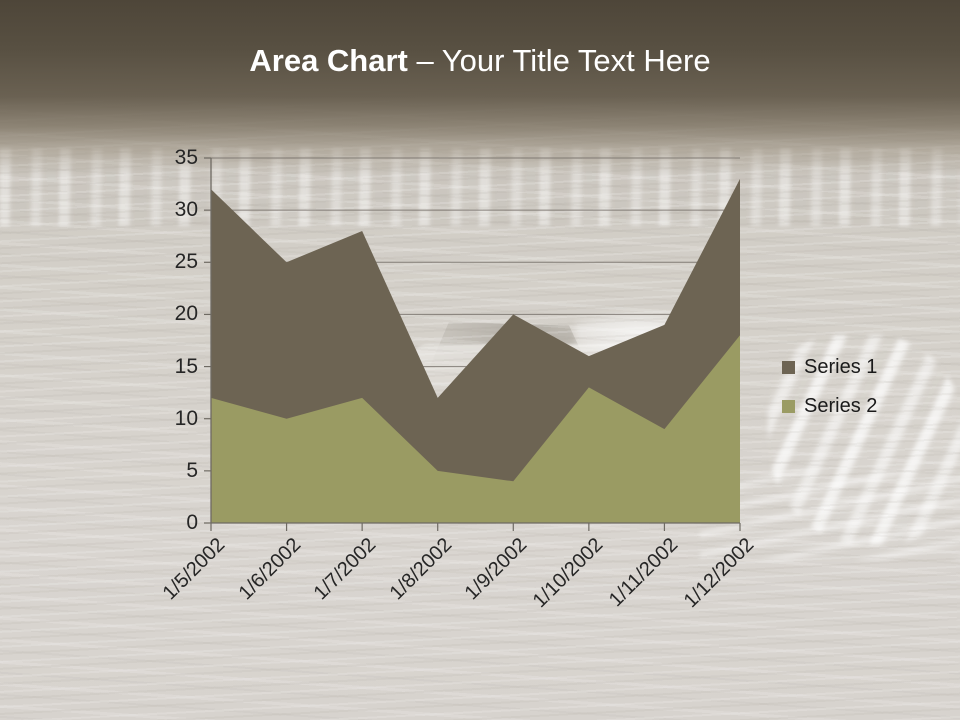 The width and height of the screenshot is (960, 720). I want to click on chart-legend: Series 1 Series 2, so click(829, 386).